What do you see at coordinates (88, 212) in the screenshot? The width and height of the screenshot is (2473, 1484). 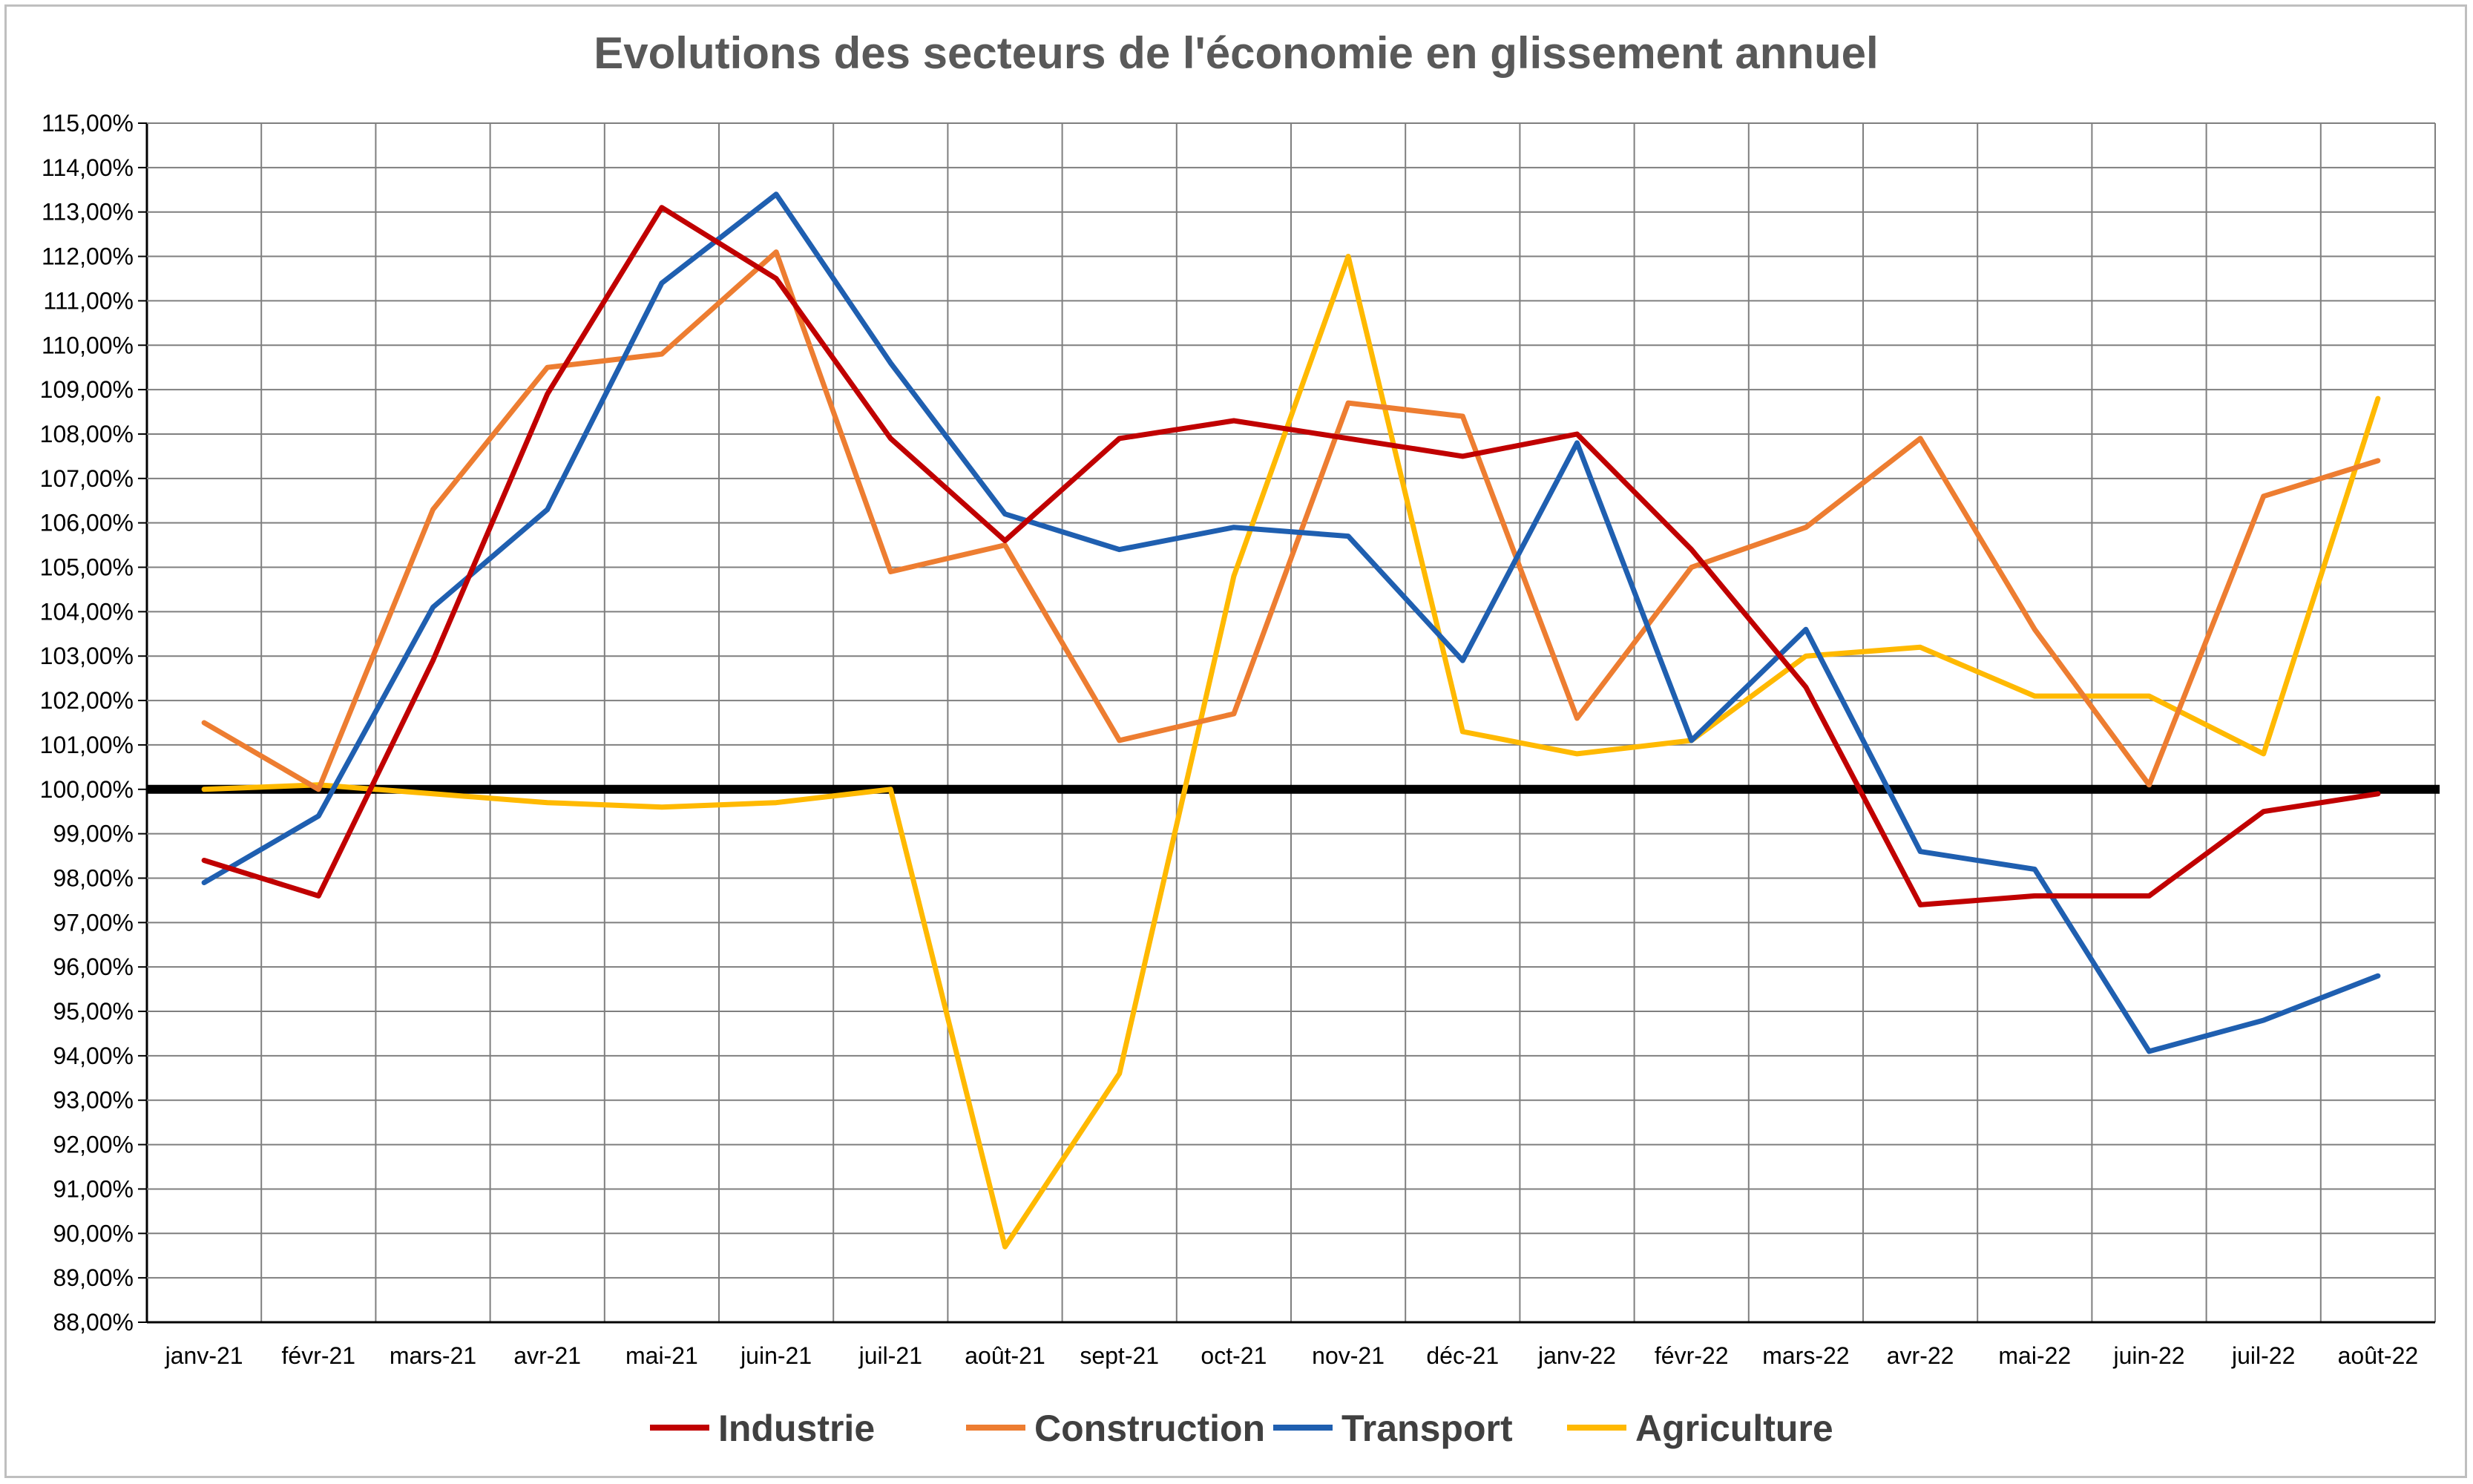 I see `y-tick-label: 113,00%` at bounding box center [88, 212].